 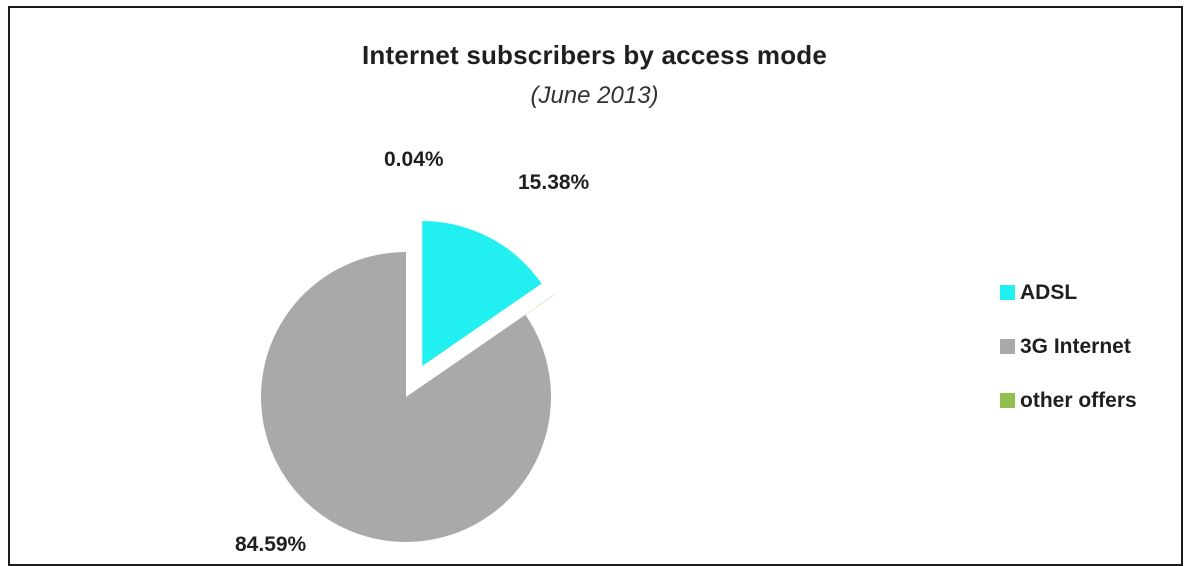 What do you see at coordinates (271, 544) in the screenshot?
I see `data-label-3g-internet: 84.59%` at bounding box center [271, 544].